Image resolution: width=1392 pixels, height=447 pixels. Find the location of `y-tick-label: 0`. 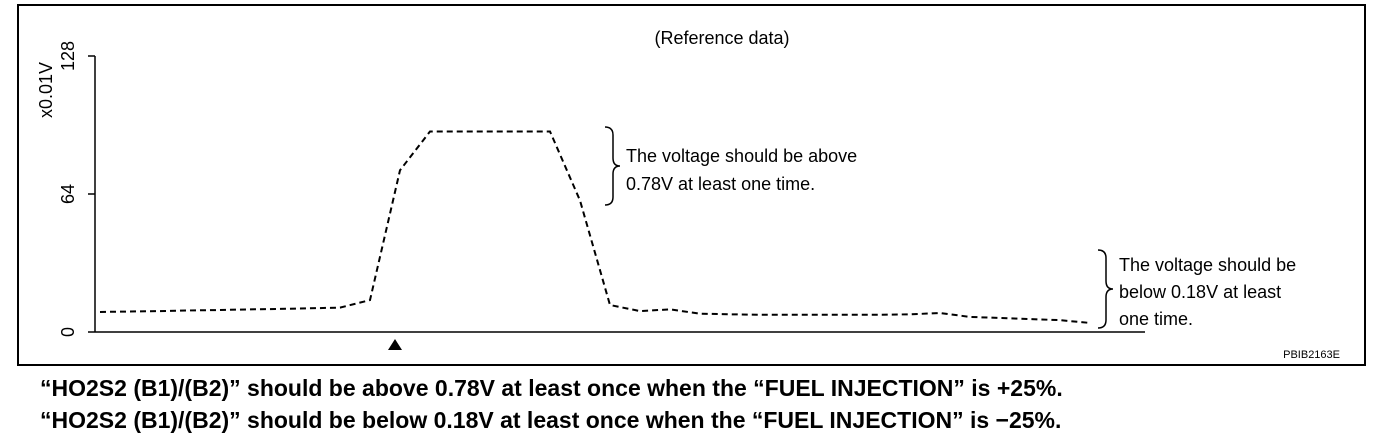

y-tick-label: 0 is located at coordinates (68, 332).